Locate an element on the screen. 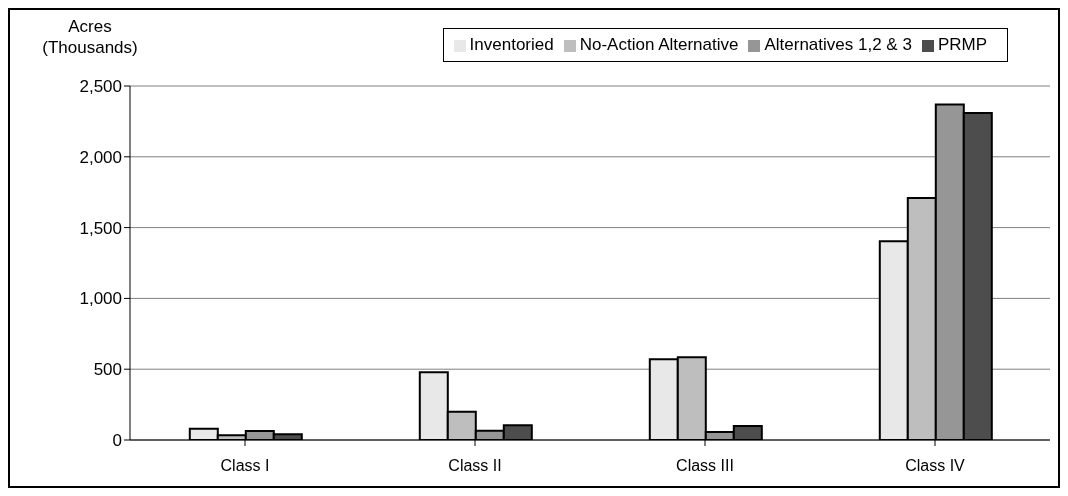  legend-label: Inventoried is located at coordinates (511, 44).